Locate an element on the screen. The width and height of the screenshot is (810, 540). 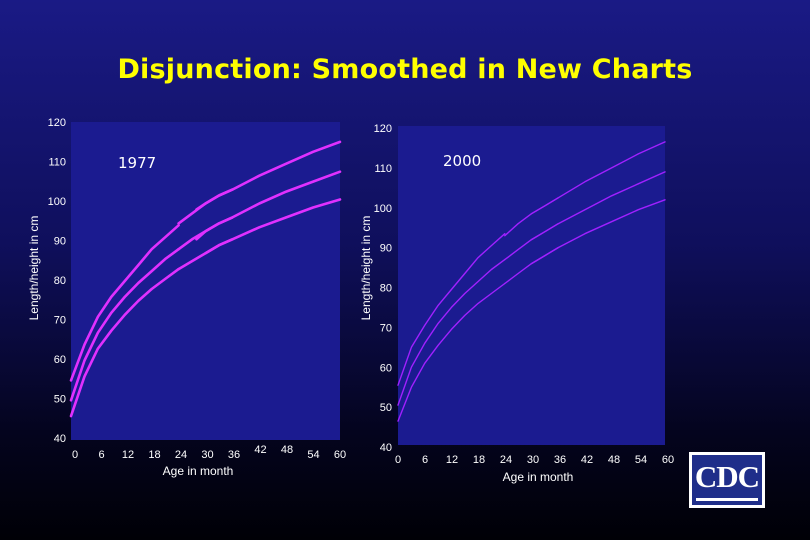
cdc-logo-strip is located at coordinates (727, 499).